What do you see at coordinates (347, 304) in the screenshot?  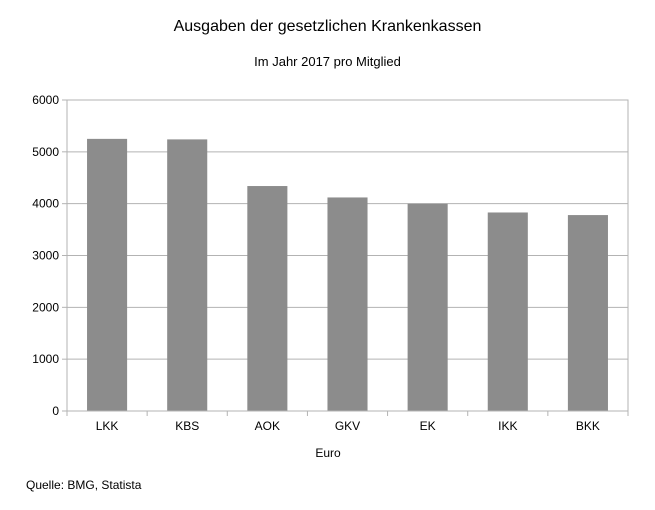 I see `bar-gkv` at bounding box center [347, 304].